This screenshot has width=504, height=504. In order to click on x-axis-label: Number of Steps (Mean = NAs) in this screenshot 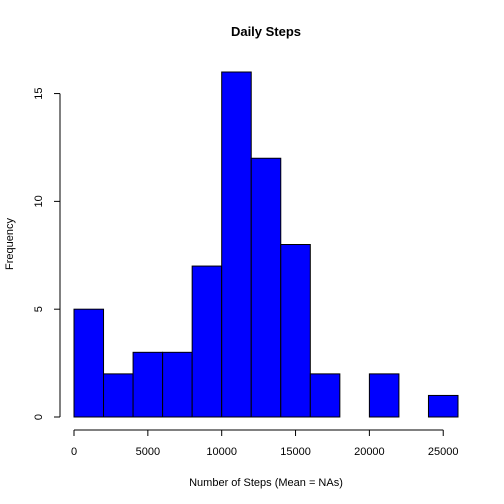, I will do `click(266, 483)`.